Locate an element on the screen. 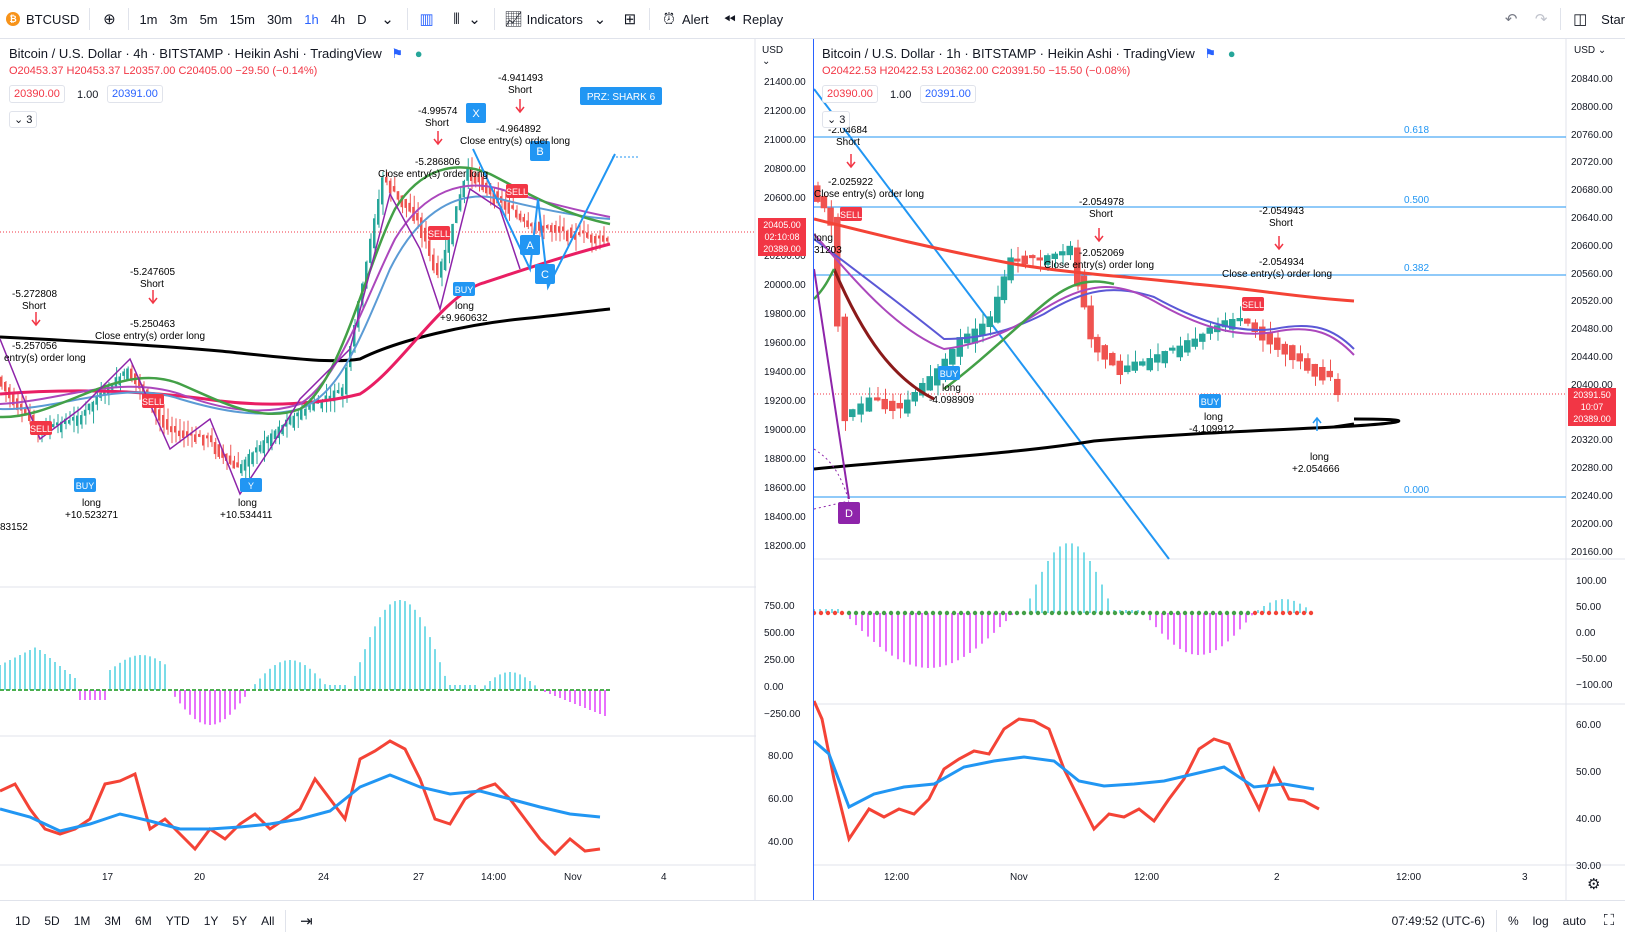 This screenshot has width=1625, height=940. range-5d: 5D is located at coordinates (52, 920).